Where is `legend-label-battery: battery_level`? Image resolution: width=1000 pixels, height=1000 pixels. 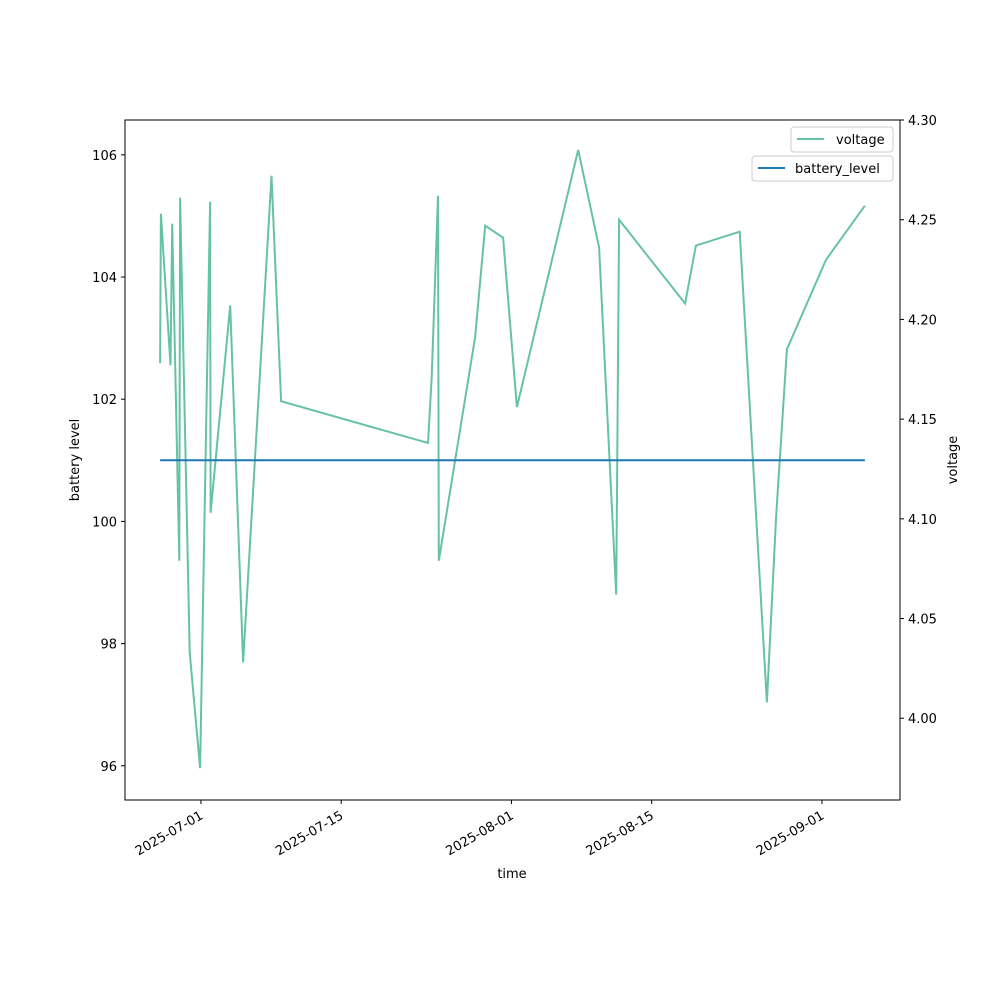
legend-label-battery: battery_level is located at coordinates (837, 169).